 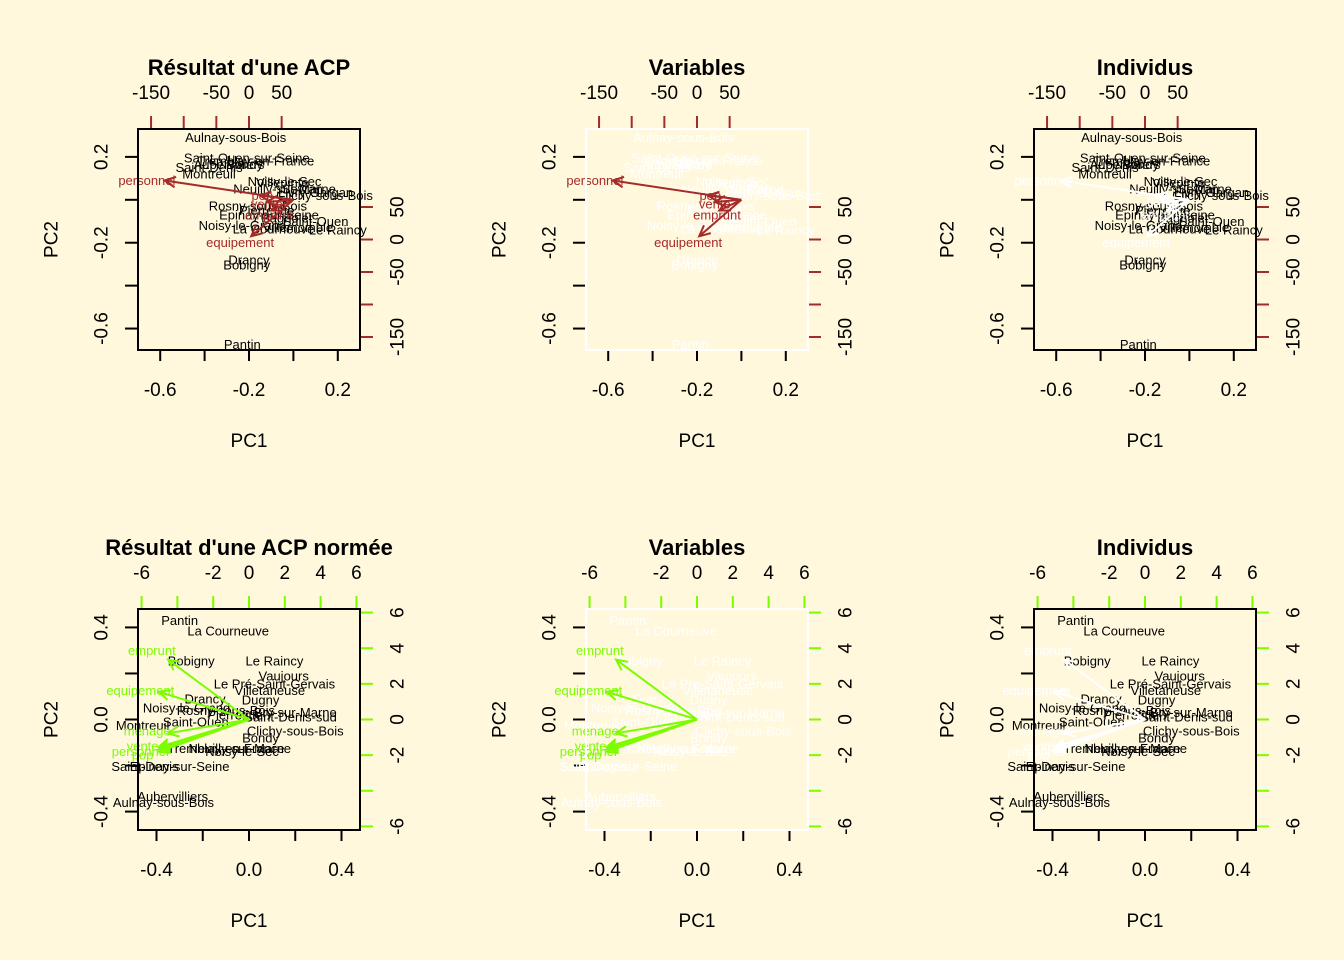 I want to click on top-axis-tick-label: 4, so click(x=320, y=573).